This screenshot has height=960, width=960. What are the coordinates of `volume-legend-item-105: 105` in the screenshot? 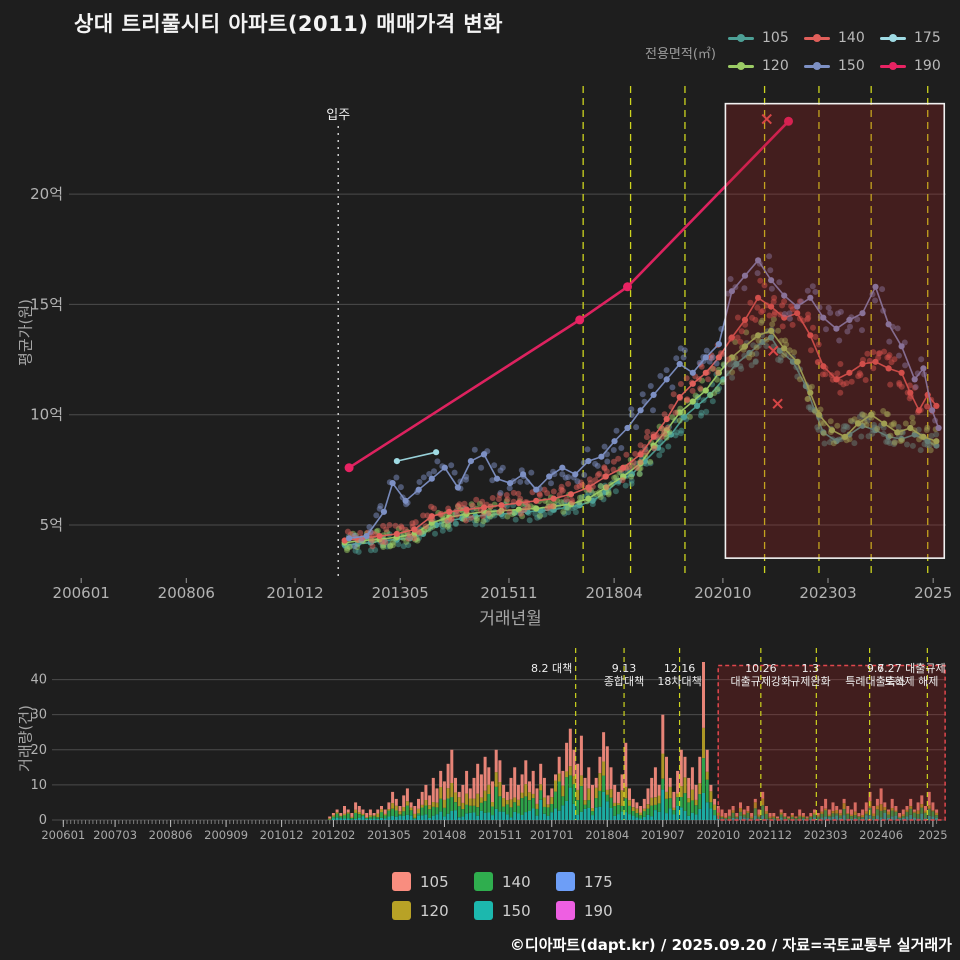 It's located at (433, 881).